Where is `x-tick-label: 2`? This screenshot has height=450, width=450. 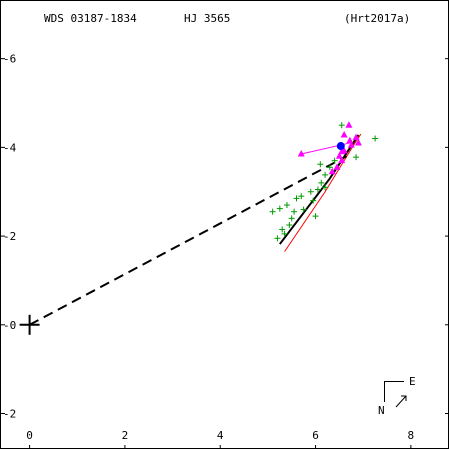
x-tick-label: 2 is located at coordinates (125, 435).